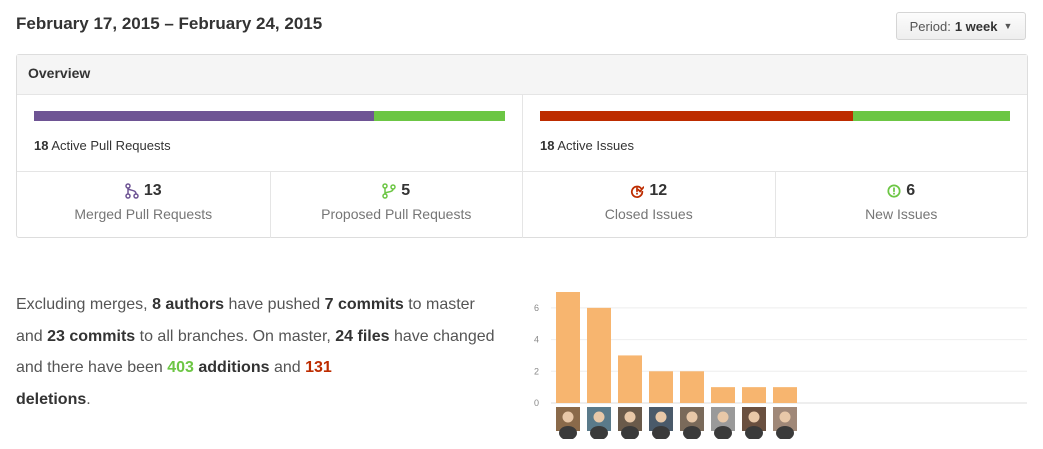 The image size is (1043, 449). What do you see at coordinates (901, 205) in the screenshot?
I see `stat-new-issues: 6 New Issues` at bounding box center [901, 205].